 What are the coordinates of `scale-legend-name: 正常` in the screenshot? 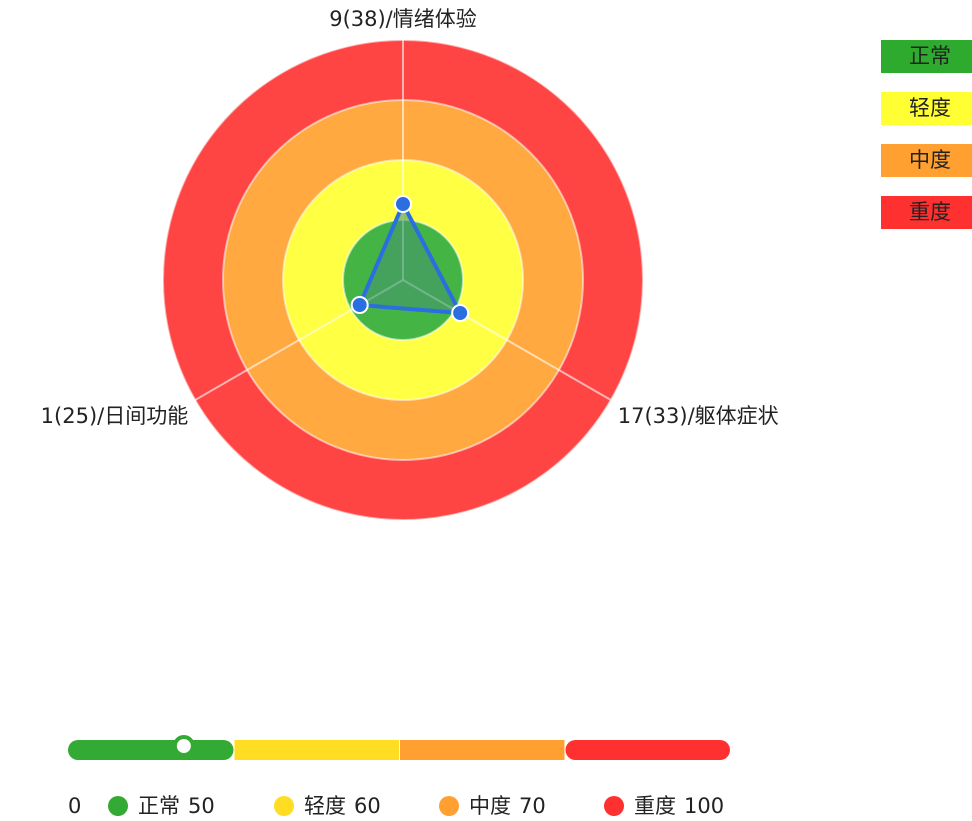 It's located at (159, 806).